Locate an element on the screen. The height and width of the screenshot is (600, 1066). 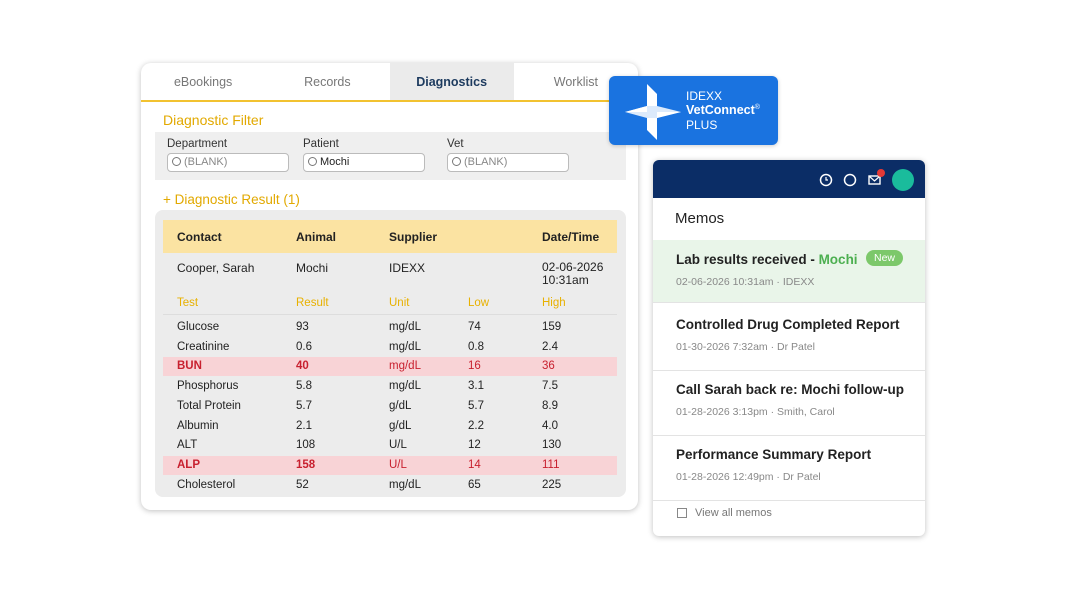
memo-item-title-text: Lab results received - is located at coordinates (747, 259).